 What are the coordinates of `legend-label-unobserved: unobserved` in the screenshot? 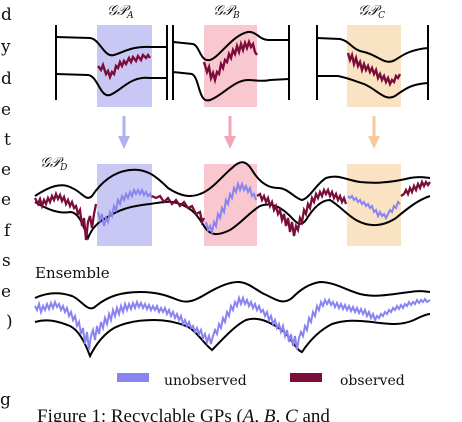 It's located at (205, 381).